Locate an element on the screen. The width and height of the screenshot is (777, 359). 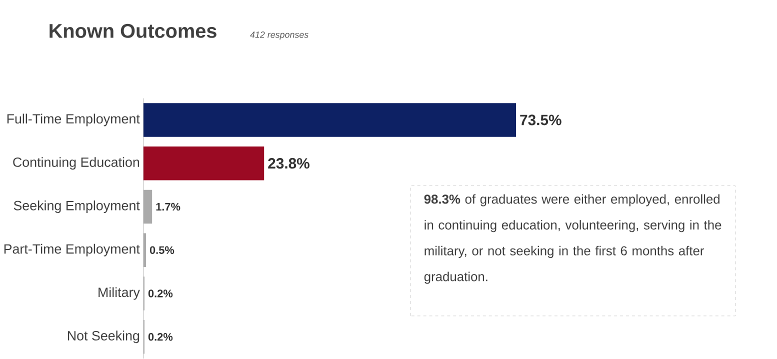
y-tick-label: Military is located at coordinates (119, 293).